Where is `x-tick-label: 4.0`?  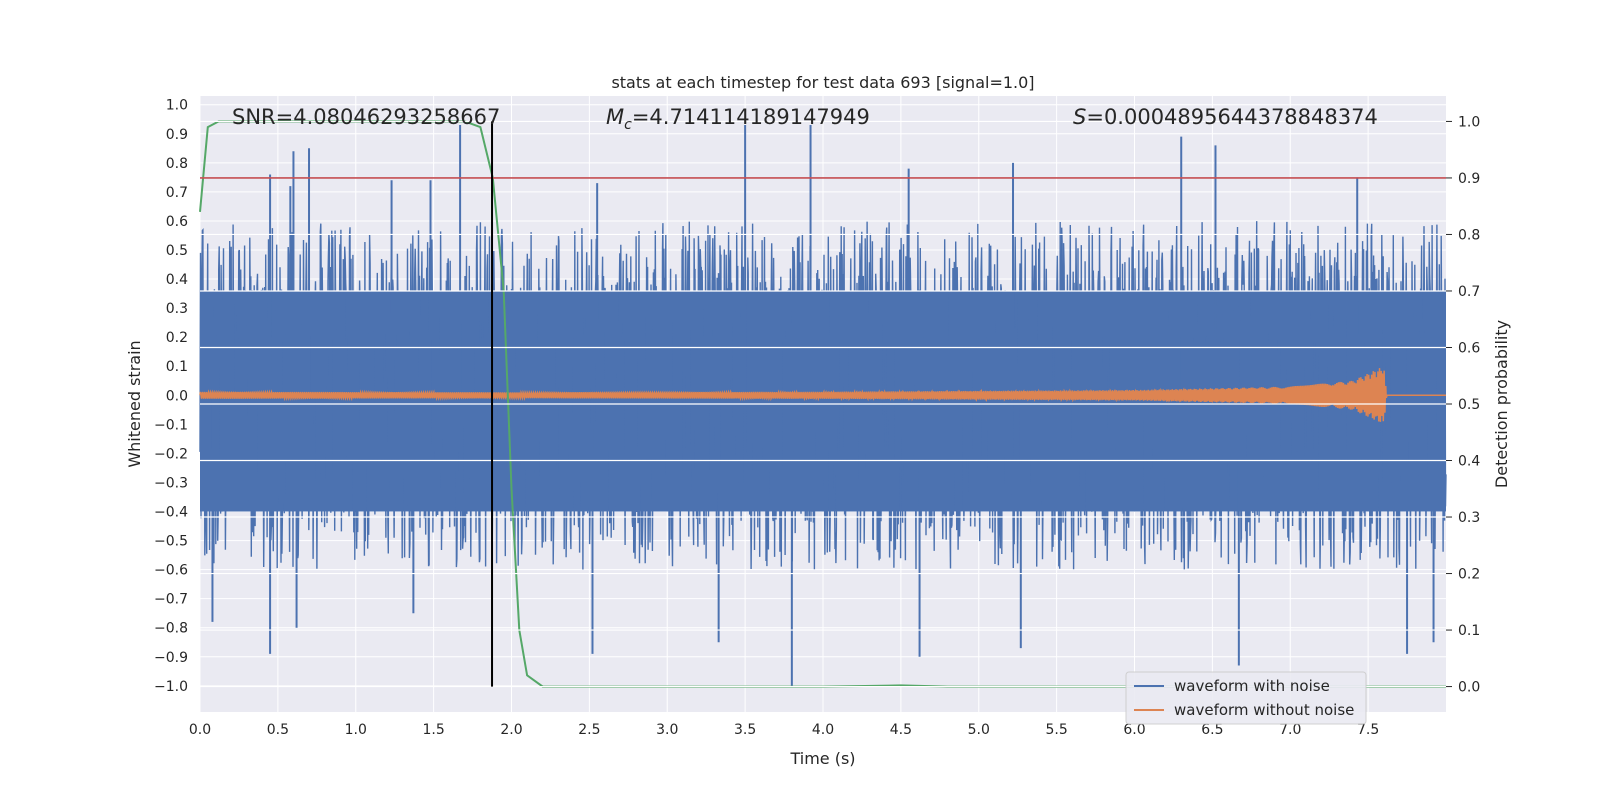 x-tick-label: 4.0 is located at coordinates (823, 730).